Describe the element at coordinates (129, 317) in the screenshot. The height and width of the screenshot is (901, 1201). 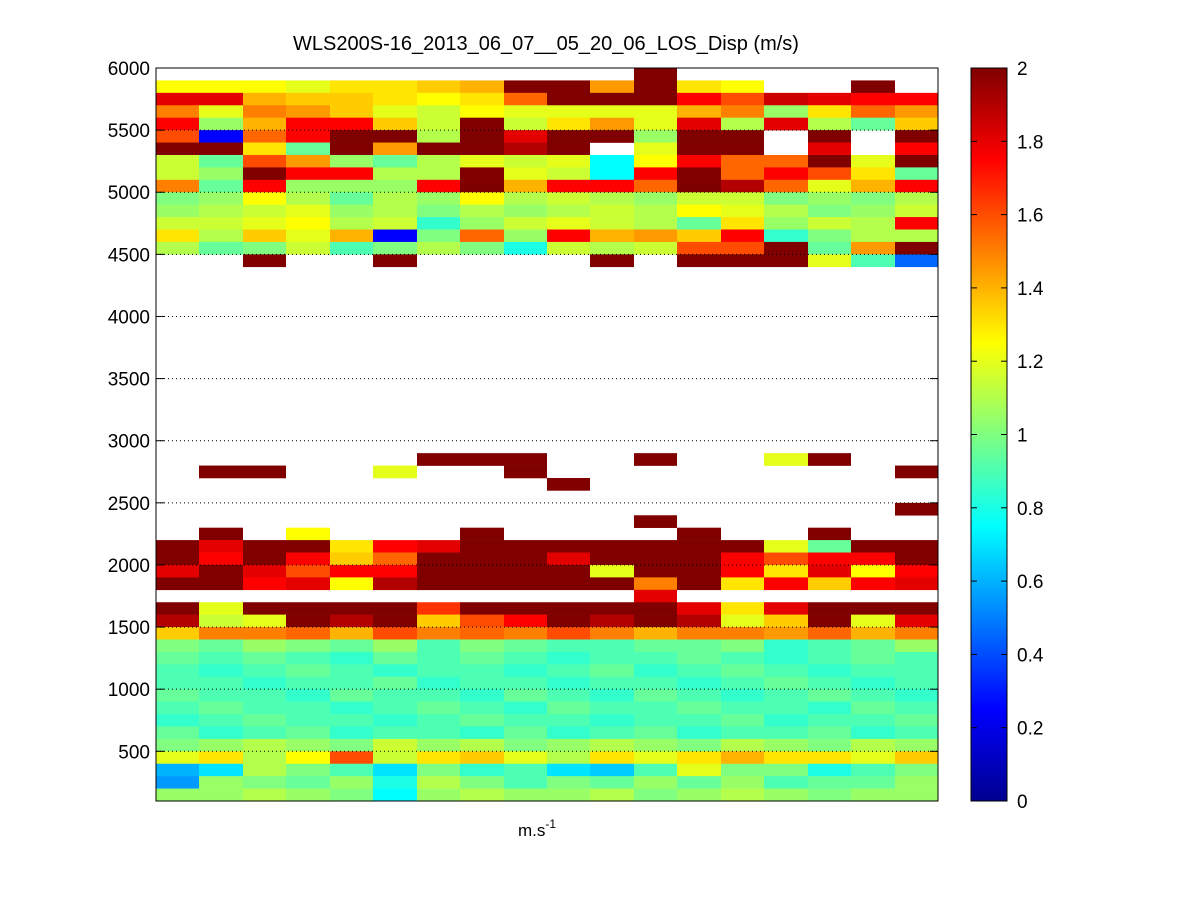
I see `y-tick-label: 4000` at that location.